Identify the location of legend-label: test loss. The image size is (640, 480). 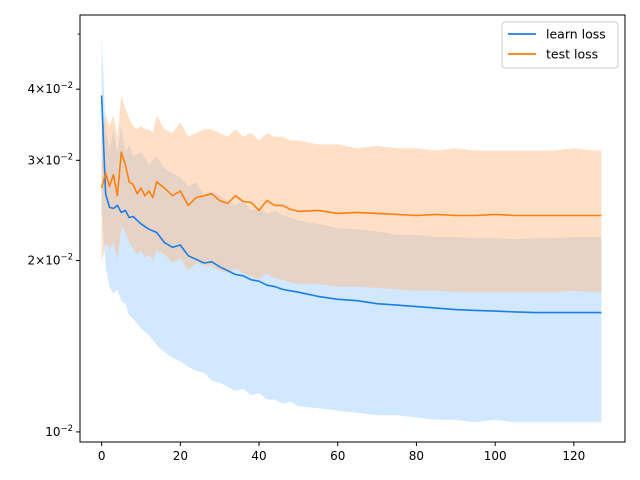
(572, 54).